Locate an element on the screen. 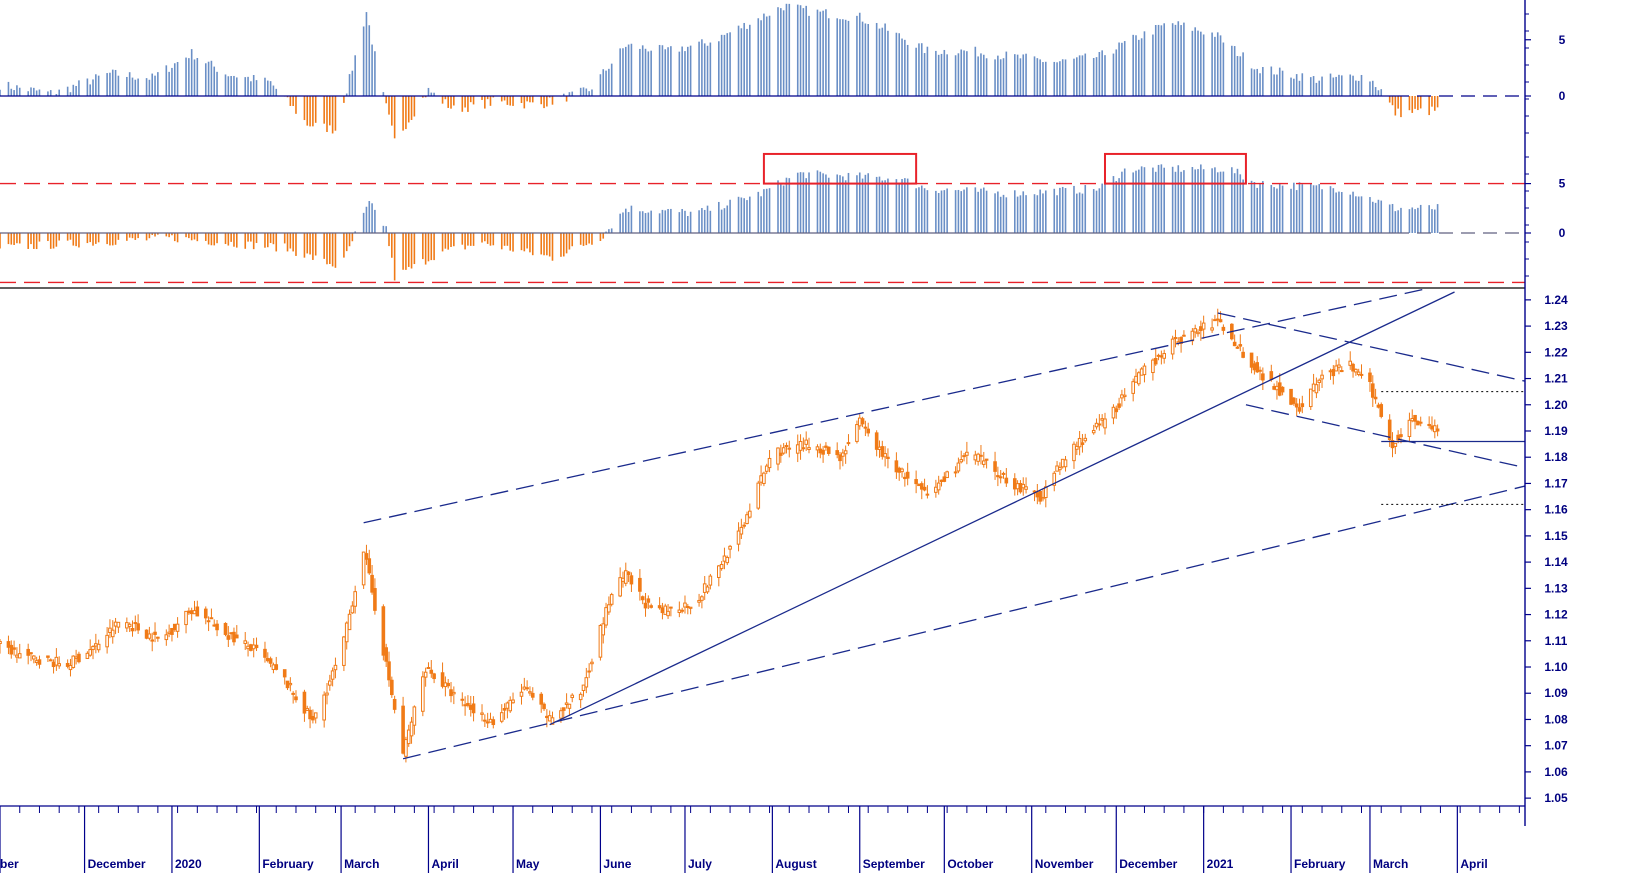 The height and width of the screenshot is (873, 1650). price-y-tick-label: 1.22 is located at coordinates (1556, 352).